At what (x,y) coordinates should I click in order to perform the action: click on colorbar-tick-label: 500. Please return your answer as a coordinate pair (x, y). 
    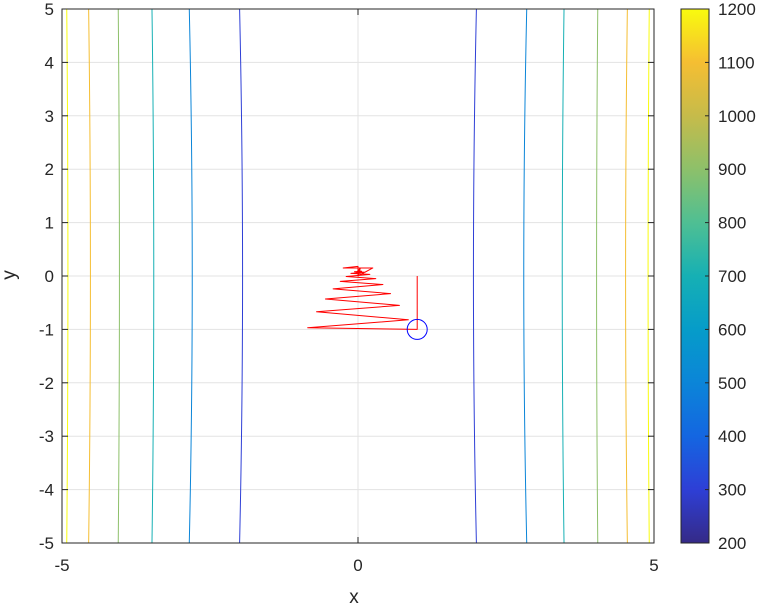
    Looking at the image, I should click on (732, 383).